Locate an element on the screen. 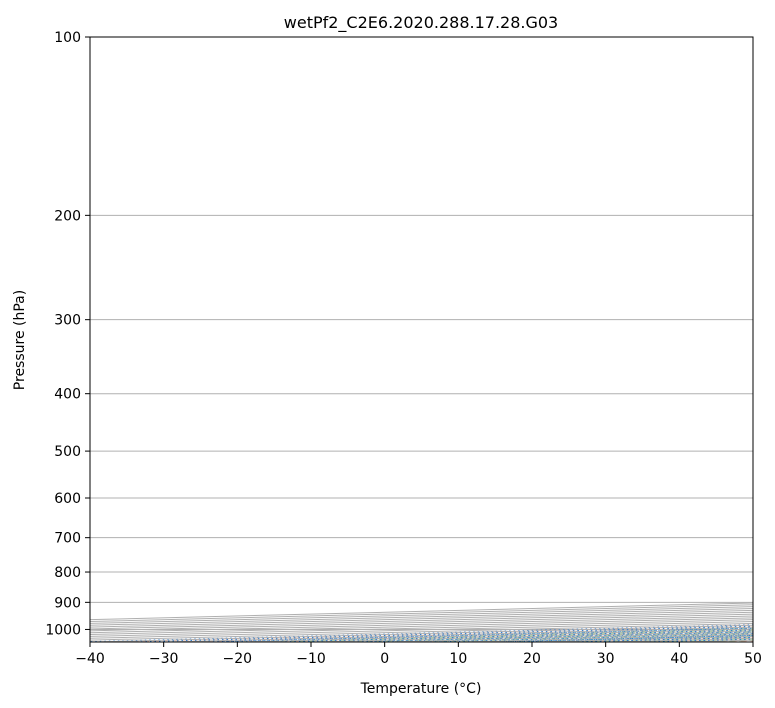  y-tick-label: 900 is located at coordinates (67, 603).